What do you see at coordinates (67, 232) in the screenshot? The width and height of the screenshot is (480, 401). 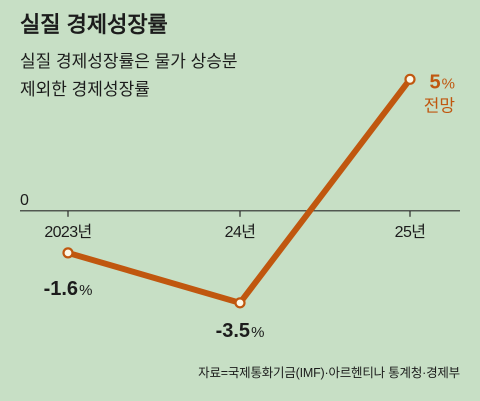 I see `x-tick-label: 2023년` at bounding box center [67, 232].